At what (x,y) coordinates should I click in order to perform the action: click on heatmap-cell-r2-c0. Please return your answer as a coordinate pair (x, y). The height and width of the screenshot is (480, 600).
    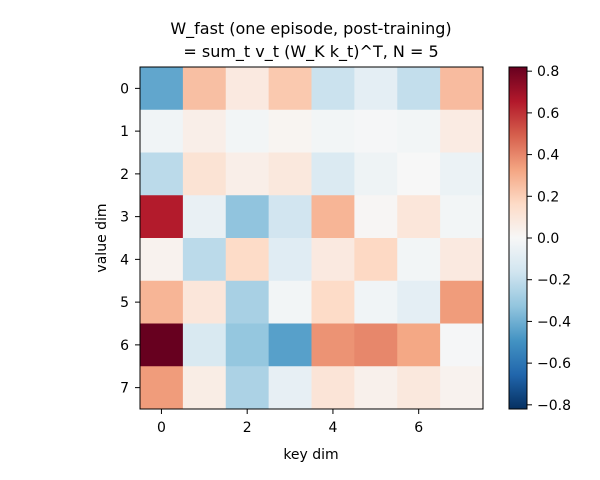
    Looking at the image, I should click on (162, 174).